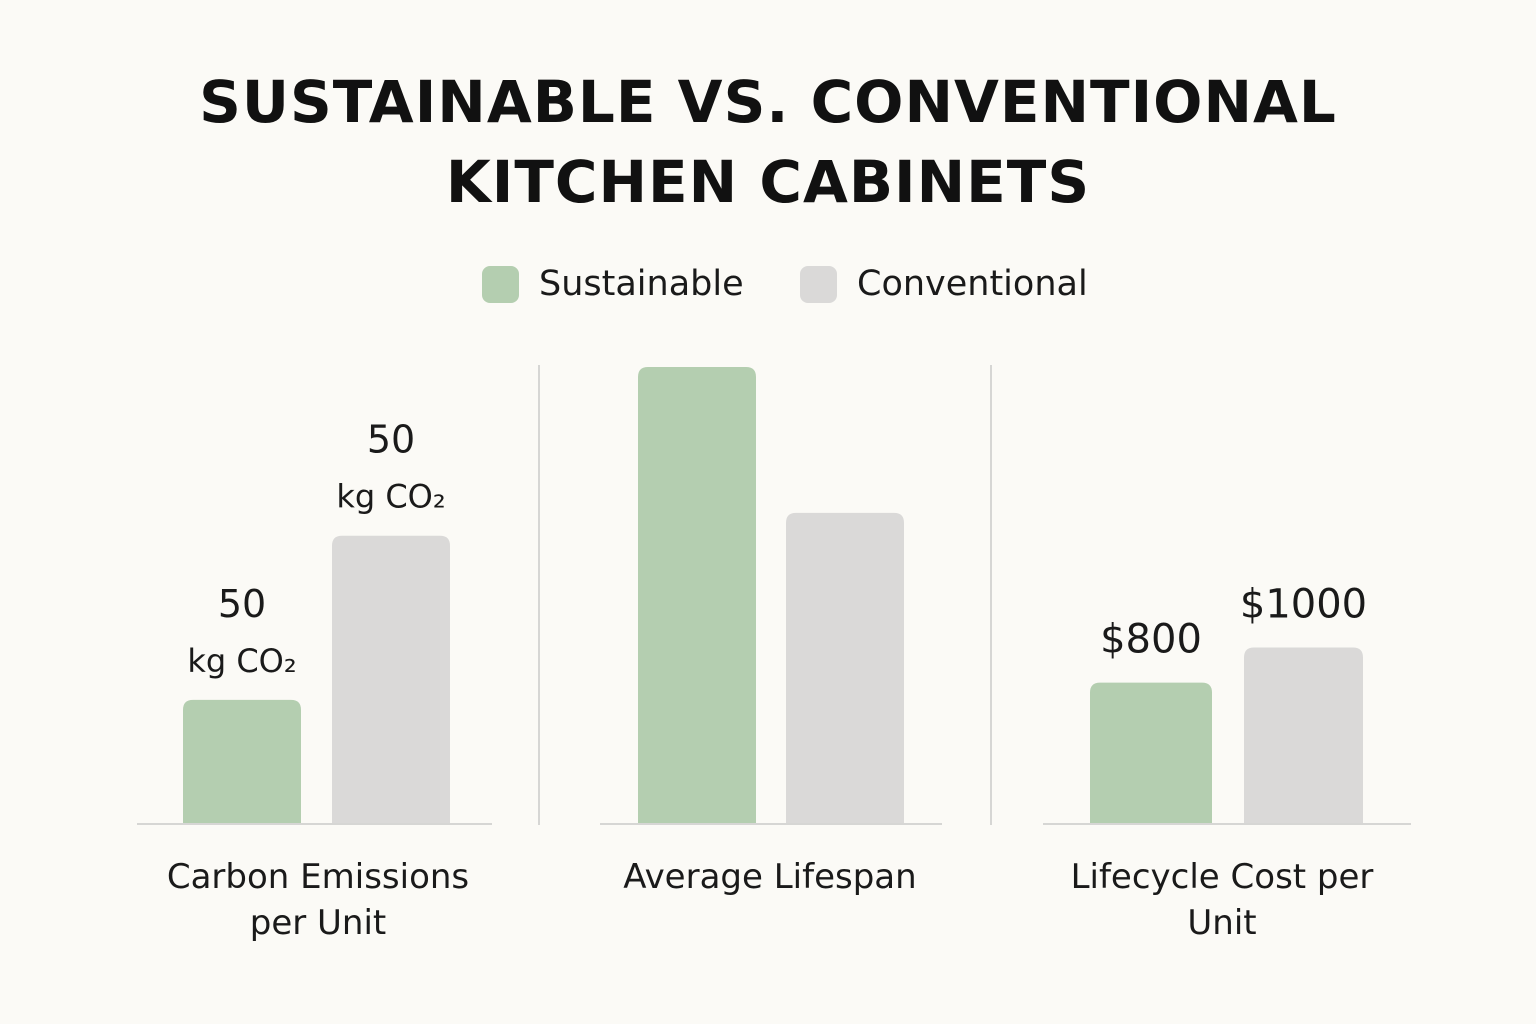 Image resolution: width=1536 pixels, height=1024 pixels. I want to click on category-label: Average Lifespan, so click(769, 877).